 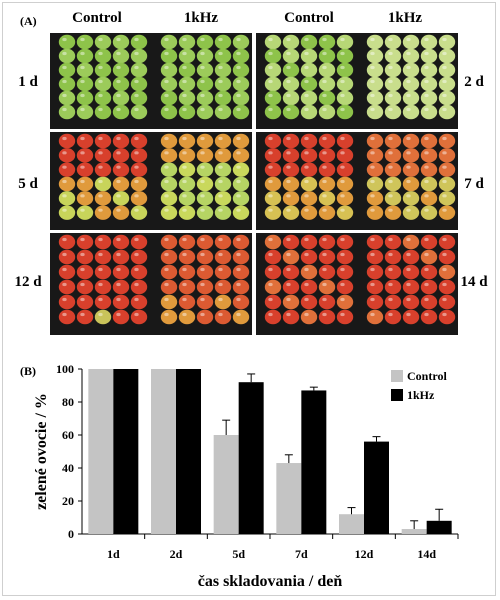 What do you see at coordinates (351, 524) in the screenshot?
I see `bar-control` at bounding box center [351, 524].